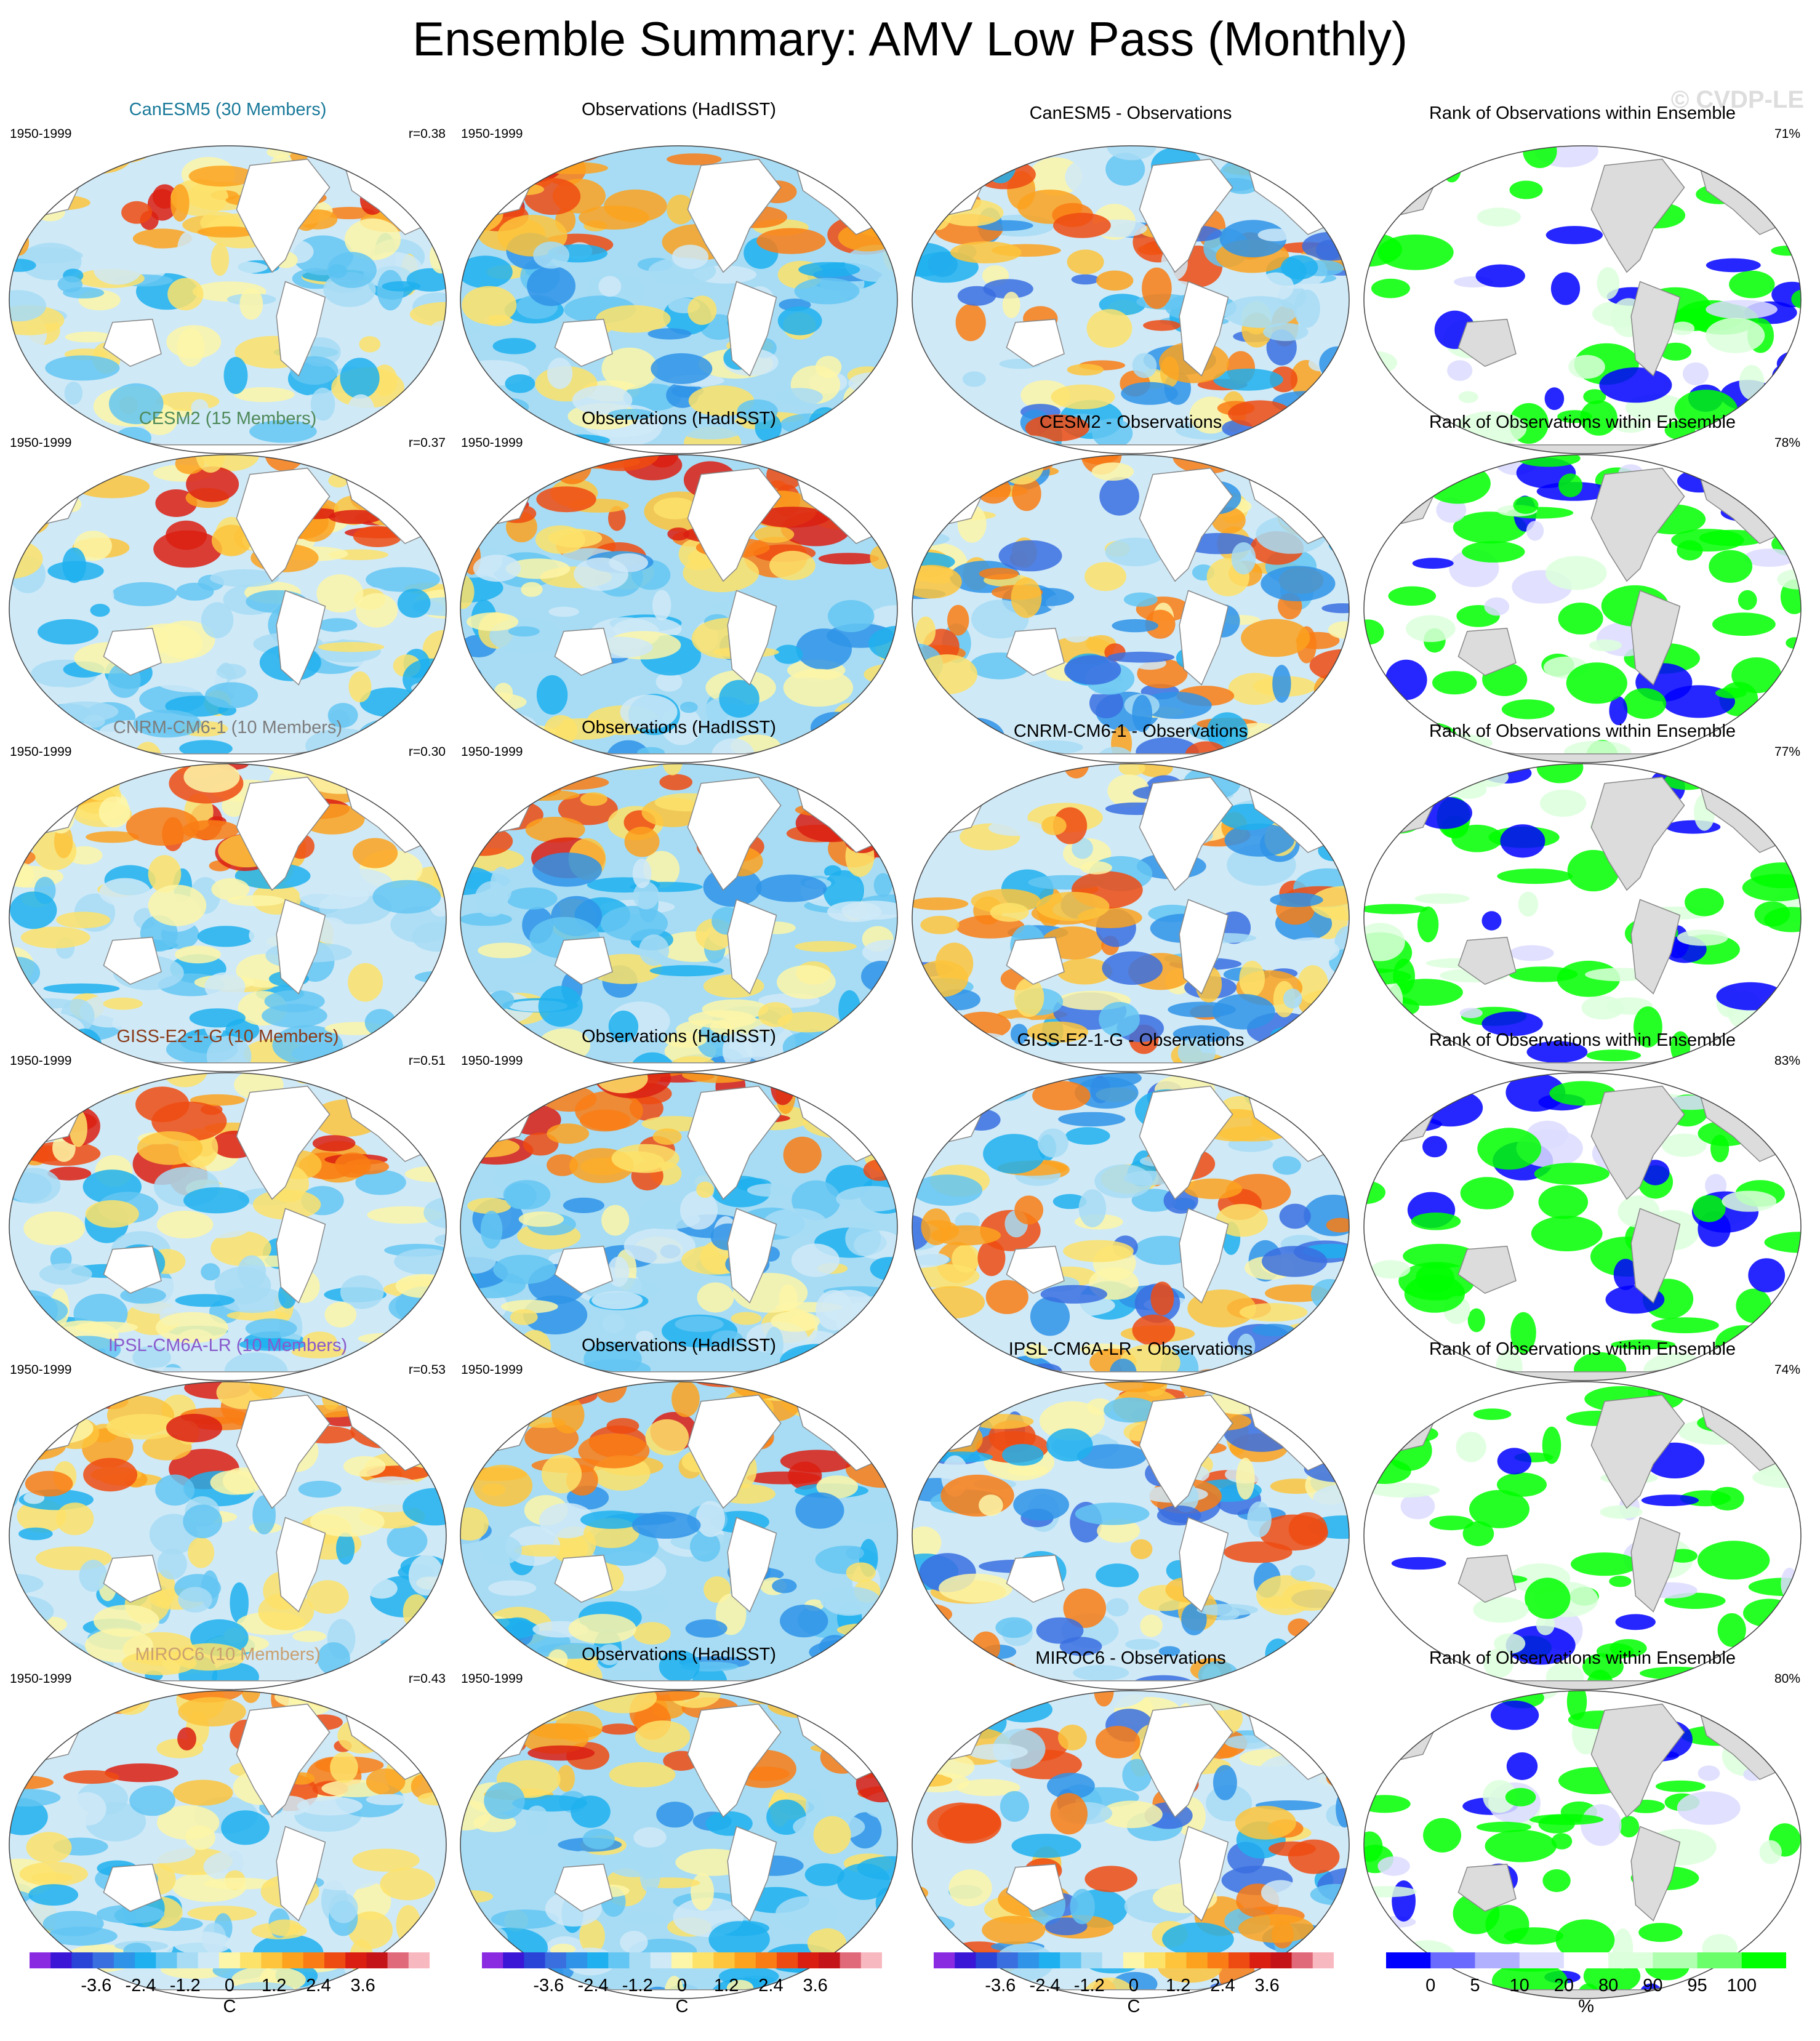 This screenshot has width=1820, height=2041. Describe the element at coordinates (229, 1986) in the screenshot. I see `colorbar-tick-label: 0` at that location.